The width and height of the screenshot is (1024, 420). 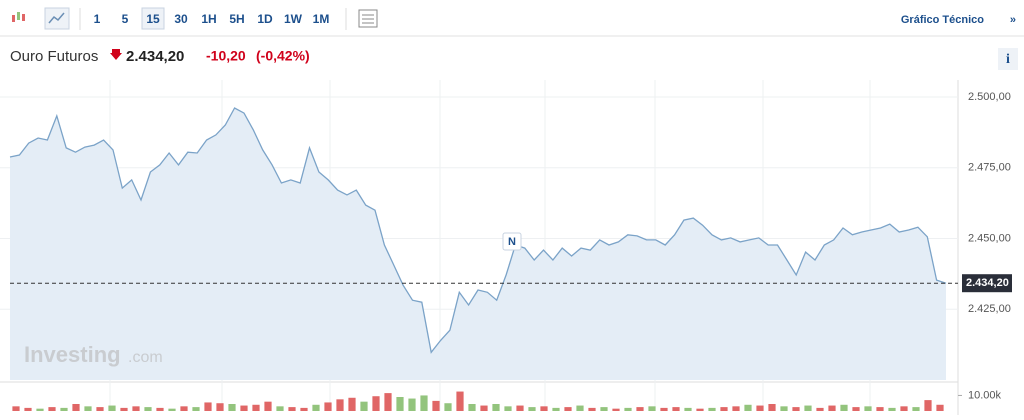 What do you see at coordinates (125, 19) in the screenshot?
I see `interval-button: 5` at bounding box center [125, 19].